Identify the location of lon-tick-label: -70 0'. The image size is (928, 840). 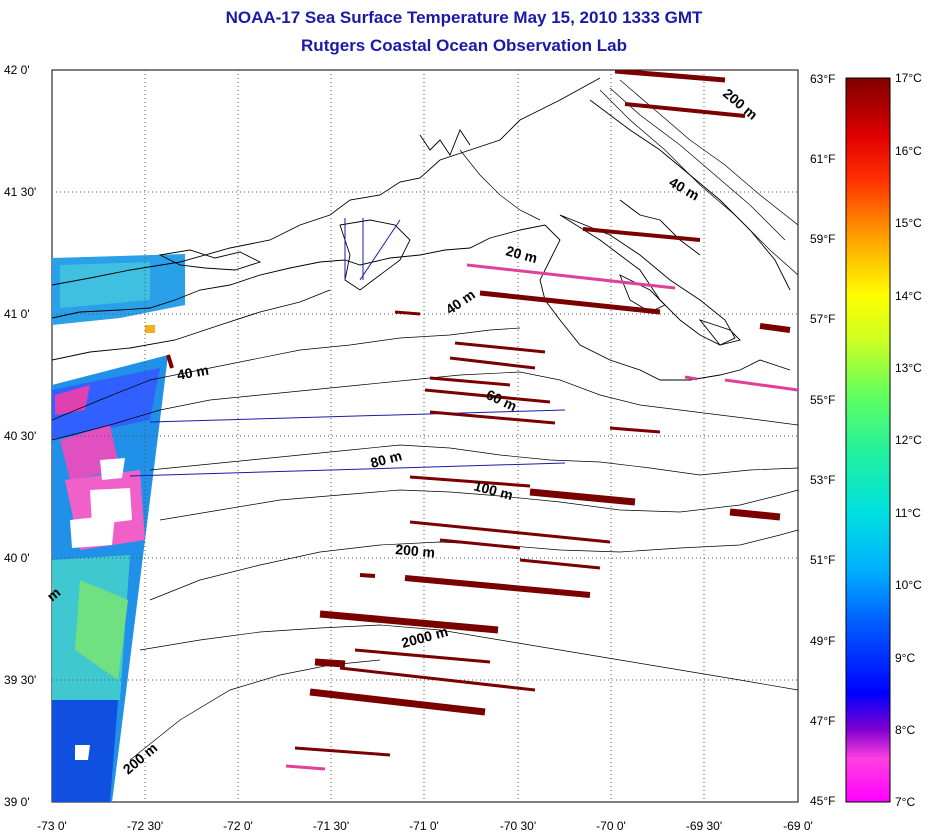
(611, 826).